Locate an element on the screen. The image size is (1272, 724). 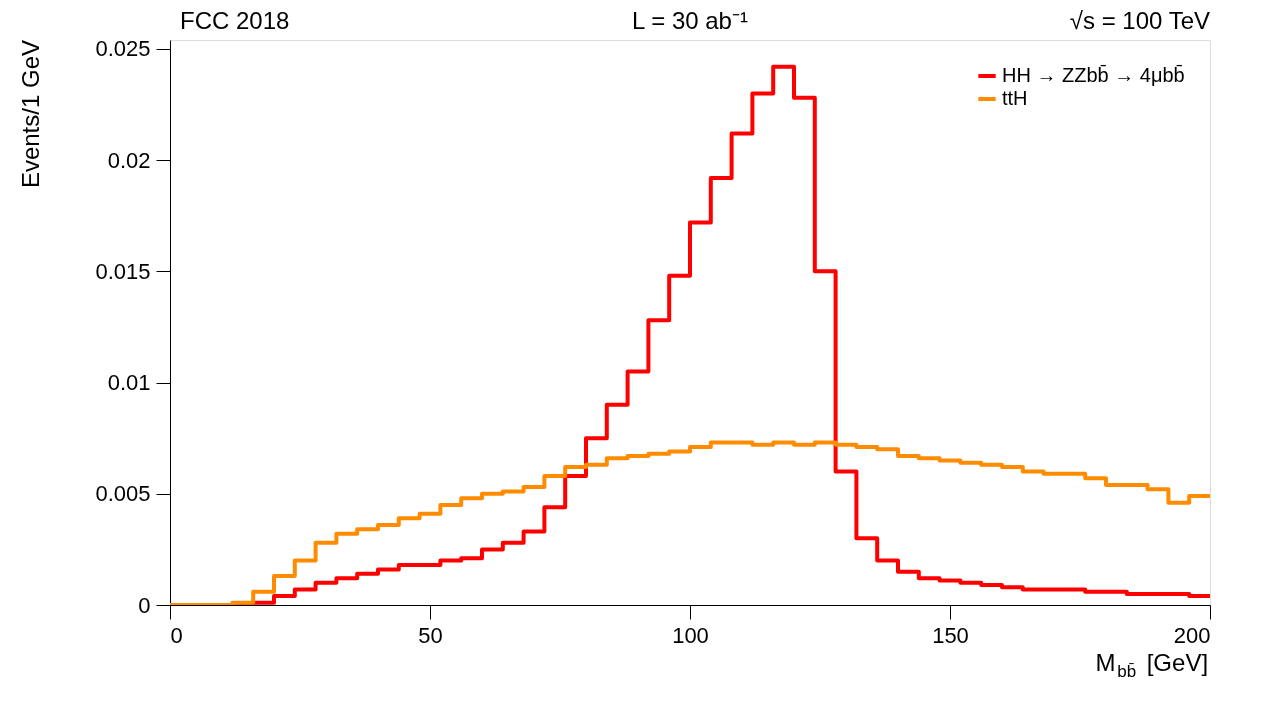
x-tick-label: 100 is located at coordinates (690, 635).